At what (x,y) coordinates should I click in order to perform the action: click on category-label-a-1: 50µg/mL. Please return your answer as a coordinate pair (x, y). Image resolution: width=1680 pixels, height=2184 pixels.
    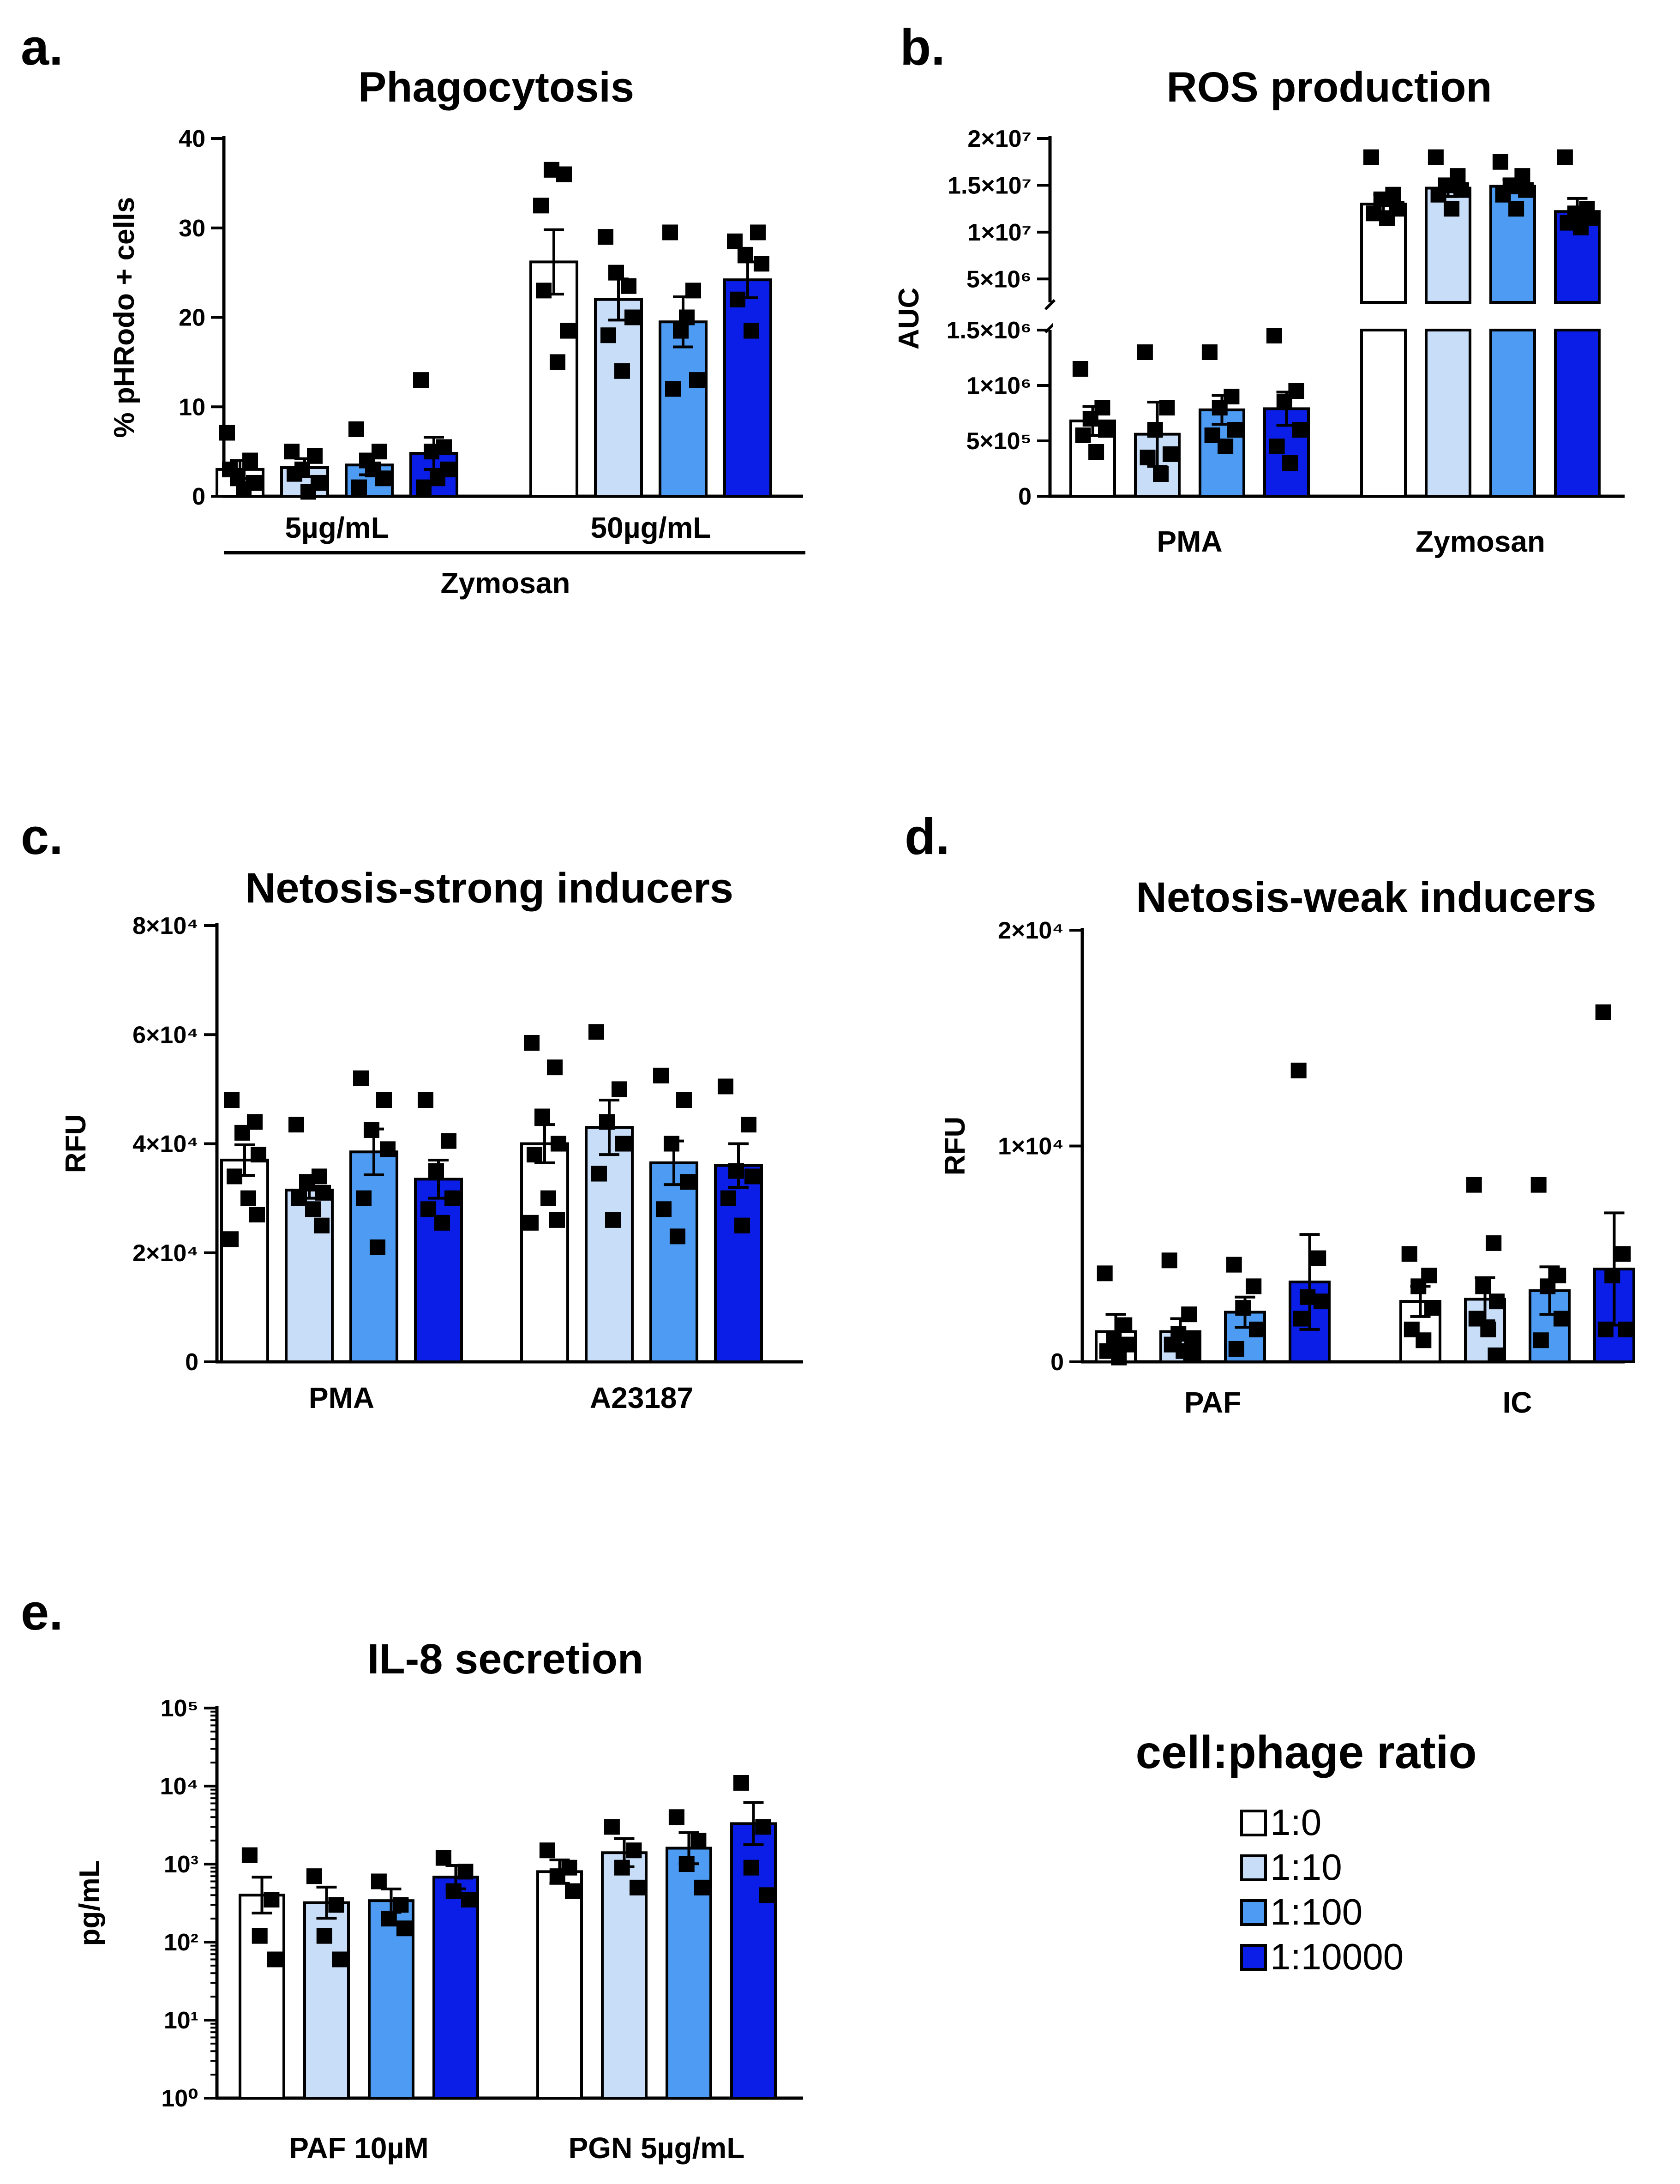
    Looking at the image, I should click on (651, 527).